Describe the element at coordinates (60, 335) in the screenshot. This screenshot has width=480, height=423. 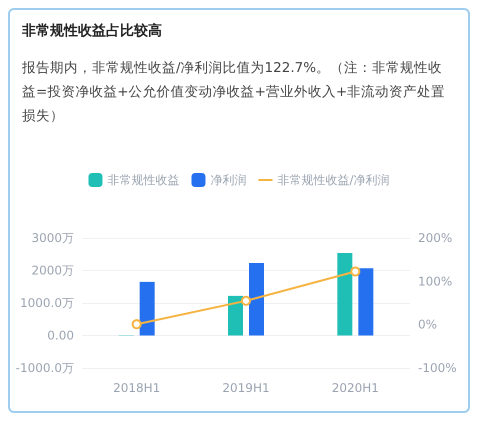
I see `y-tick-label: 0.00` at that location.